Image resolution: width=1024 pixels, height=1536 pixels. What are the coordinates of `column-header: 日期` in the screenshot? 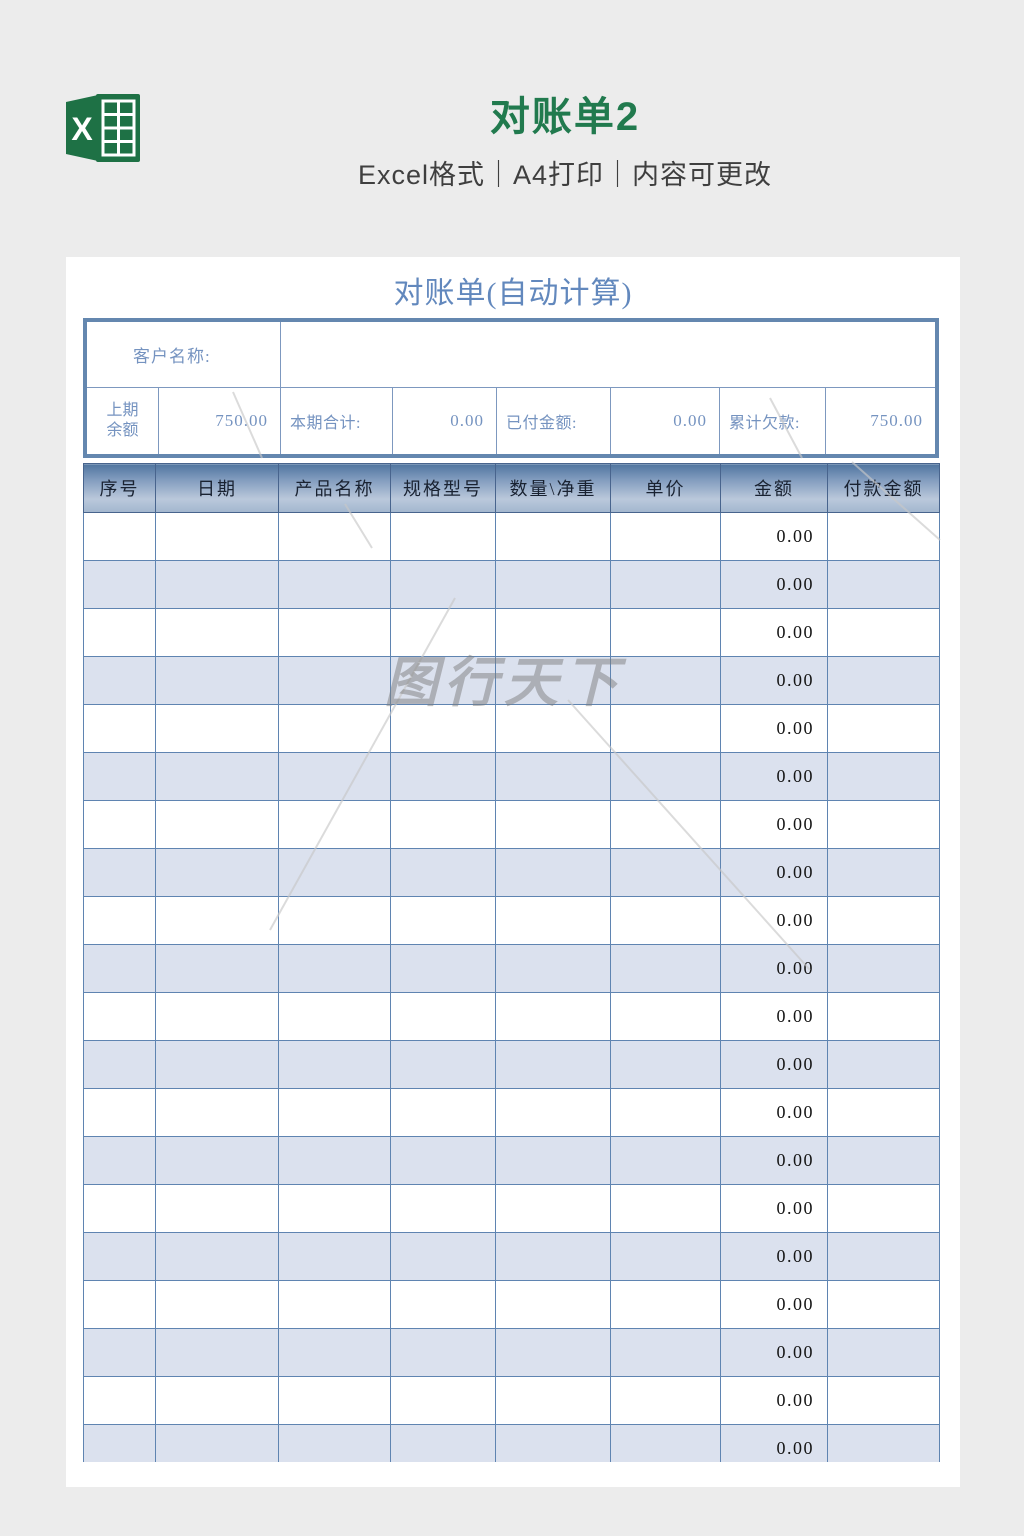 It's located at (217, 488).